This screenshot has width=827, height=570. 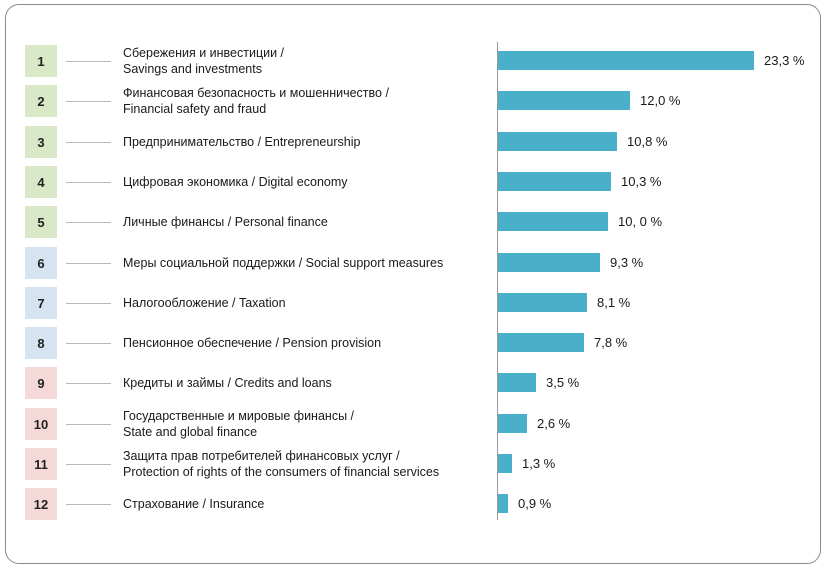 I want to click on category-label-line: Налогообложение / Taxation, so click(x=204, y=303).